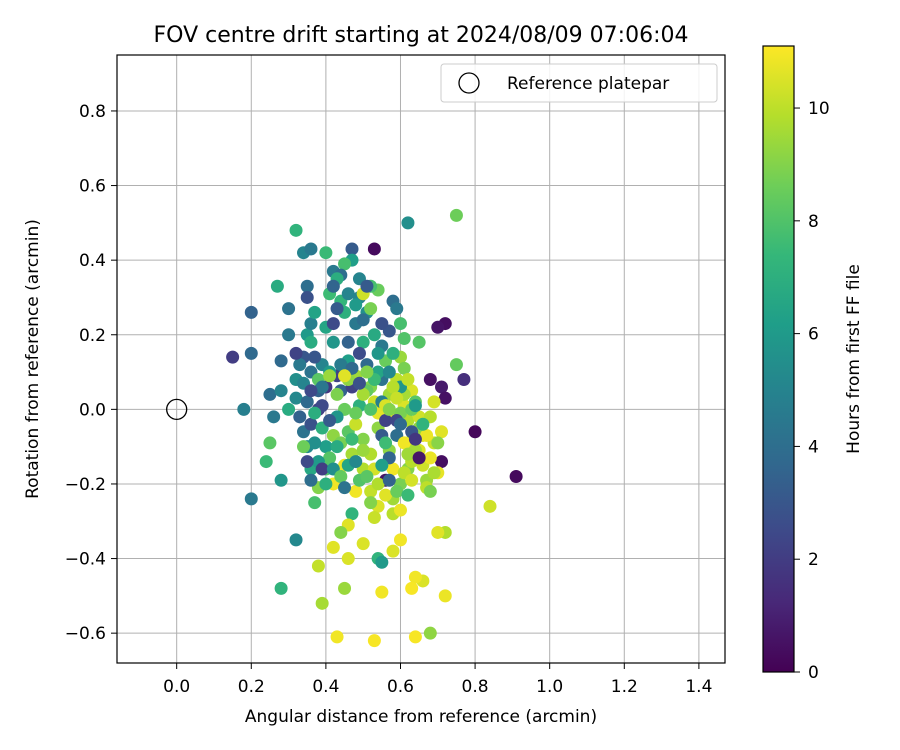 This screenshot has height=750, width=900. I want to click on y-axis-ticks: −0.6 −0.4 −0.2 0.0 0.2 0.4 0.6 0.8, so click(91, 373).